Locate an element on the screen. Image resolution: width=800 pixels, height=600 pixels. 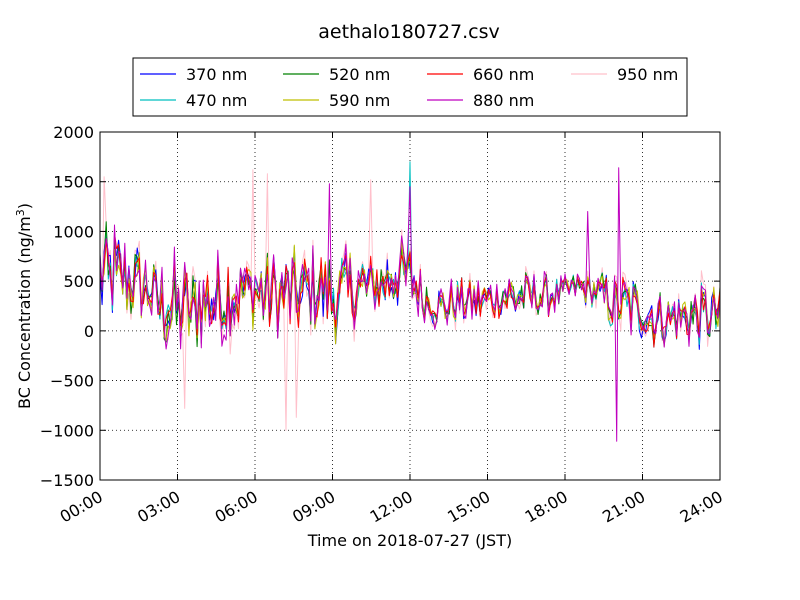
y-tick-label: −1500 is located at coordinates (67, 480).